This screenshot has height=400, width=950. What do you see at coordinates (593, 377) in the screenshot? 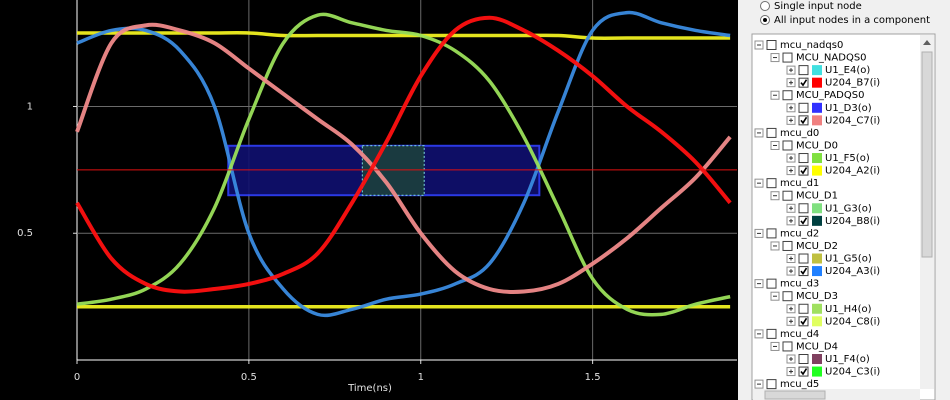
I see `x-tick-label: 1.5` at bounding box center [593, 377].